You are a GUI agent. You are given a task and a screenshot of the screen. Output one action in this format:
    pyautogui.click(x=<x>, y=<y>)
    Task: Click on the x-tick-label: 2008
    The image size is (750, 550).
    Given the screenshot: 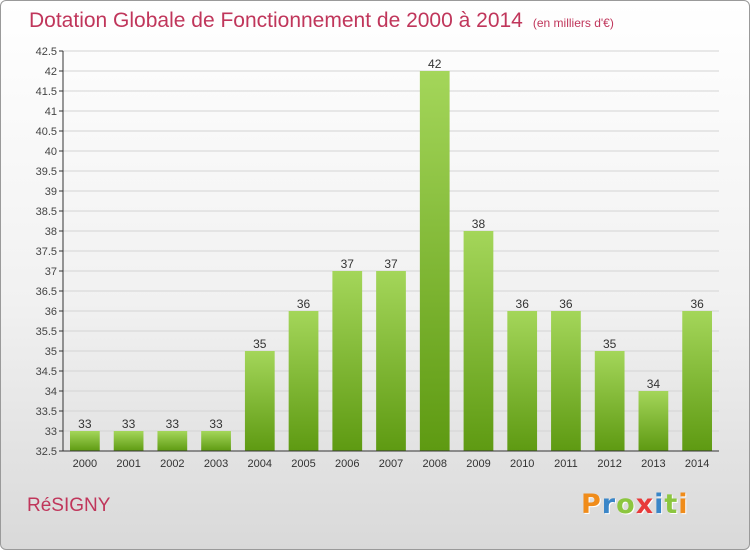 What is the action you would take?
    pyautogui.click(x=434, y=464)
    